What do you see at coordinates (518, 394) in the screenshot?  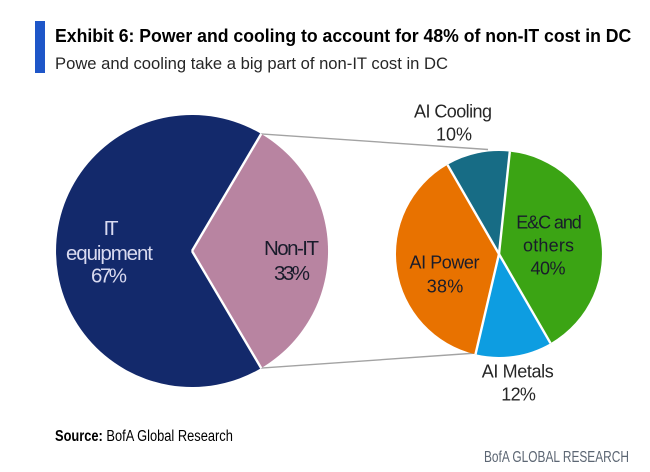 I see `svg-text: 12%` at bounding box center [518, 394].